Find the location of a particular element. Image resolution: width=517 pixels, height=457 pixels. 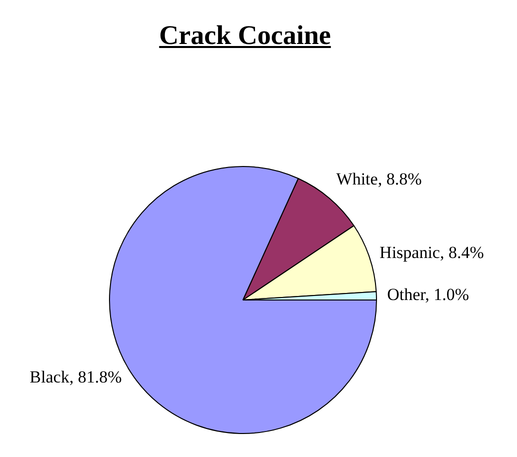

slice-label: Hispanic, 8.4% is located at coordinates (432, 252).